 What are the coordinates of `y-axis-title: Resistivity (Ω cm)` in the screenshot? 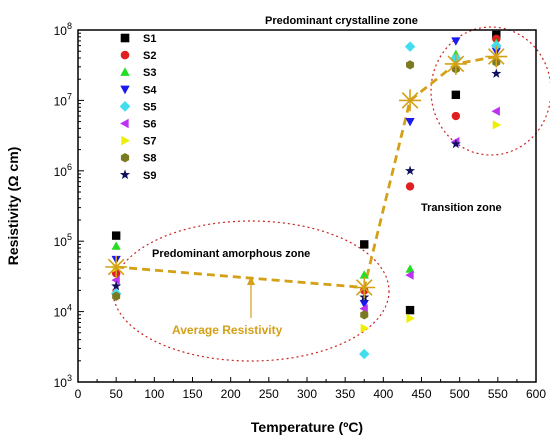 It's located at (13, 206).